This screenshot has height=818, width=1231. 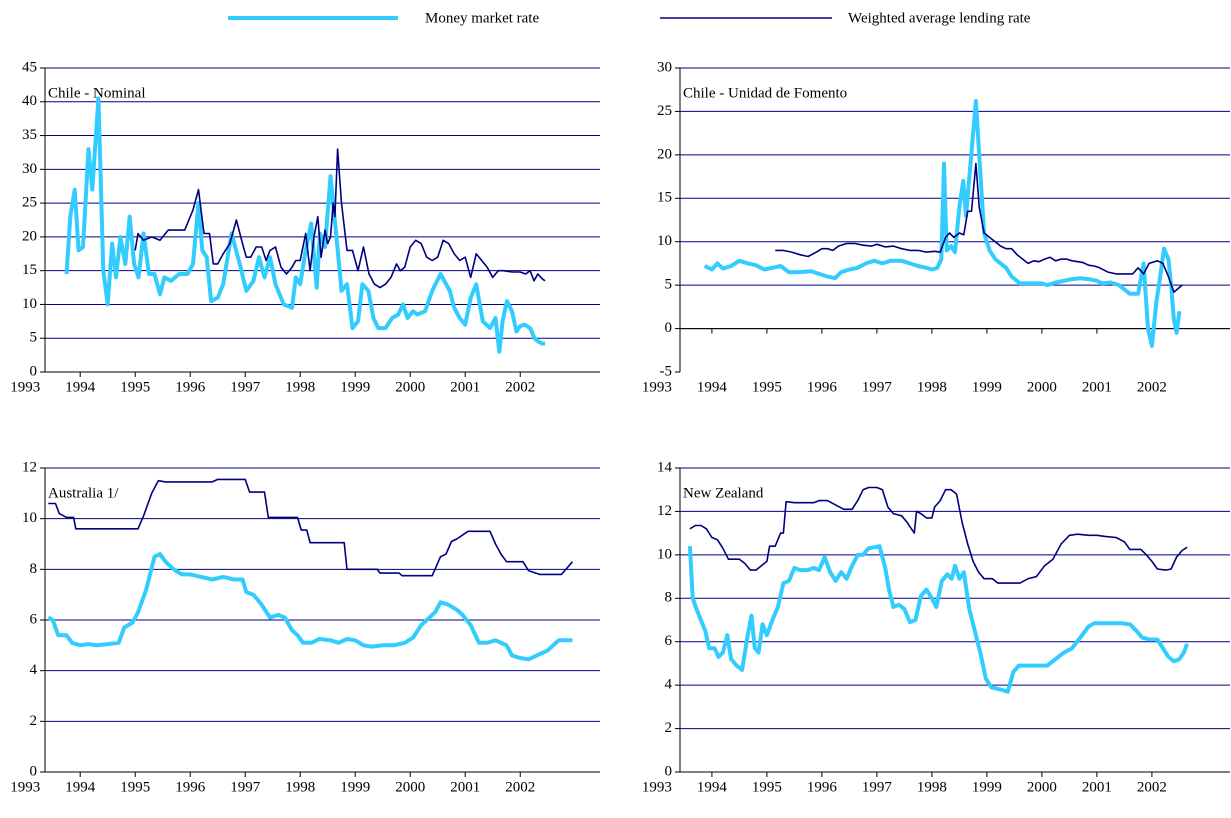 What do you see at coordinates (29, 101) in the screenshot?
I see `y-tick-label: 40` at bounding box center [29, 101].